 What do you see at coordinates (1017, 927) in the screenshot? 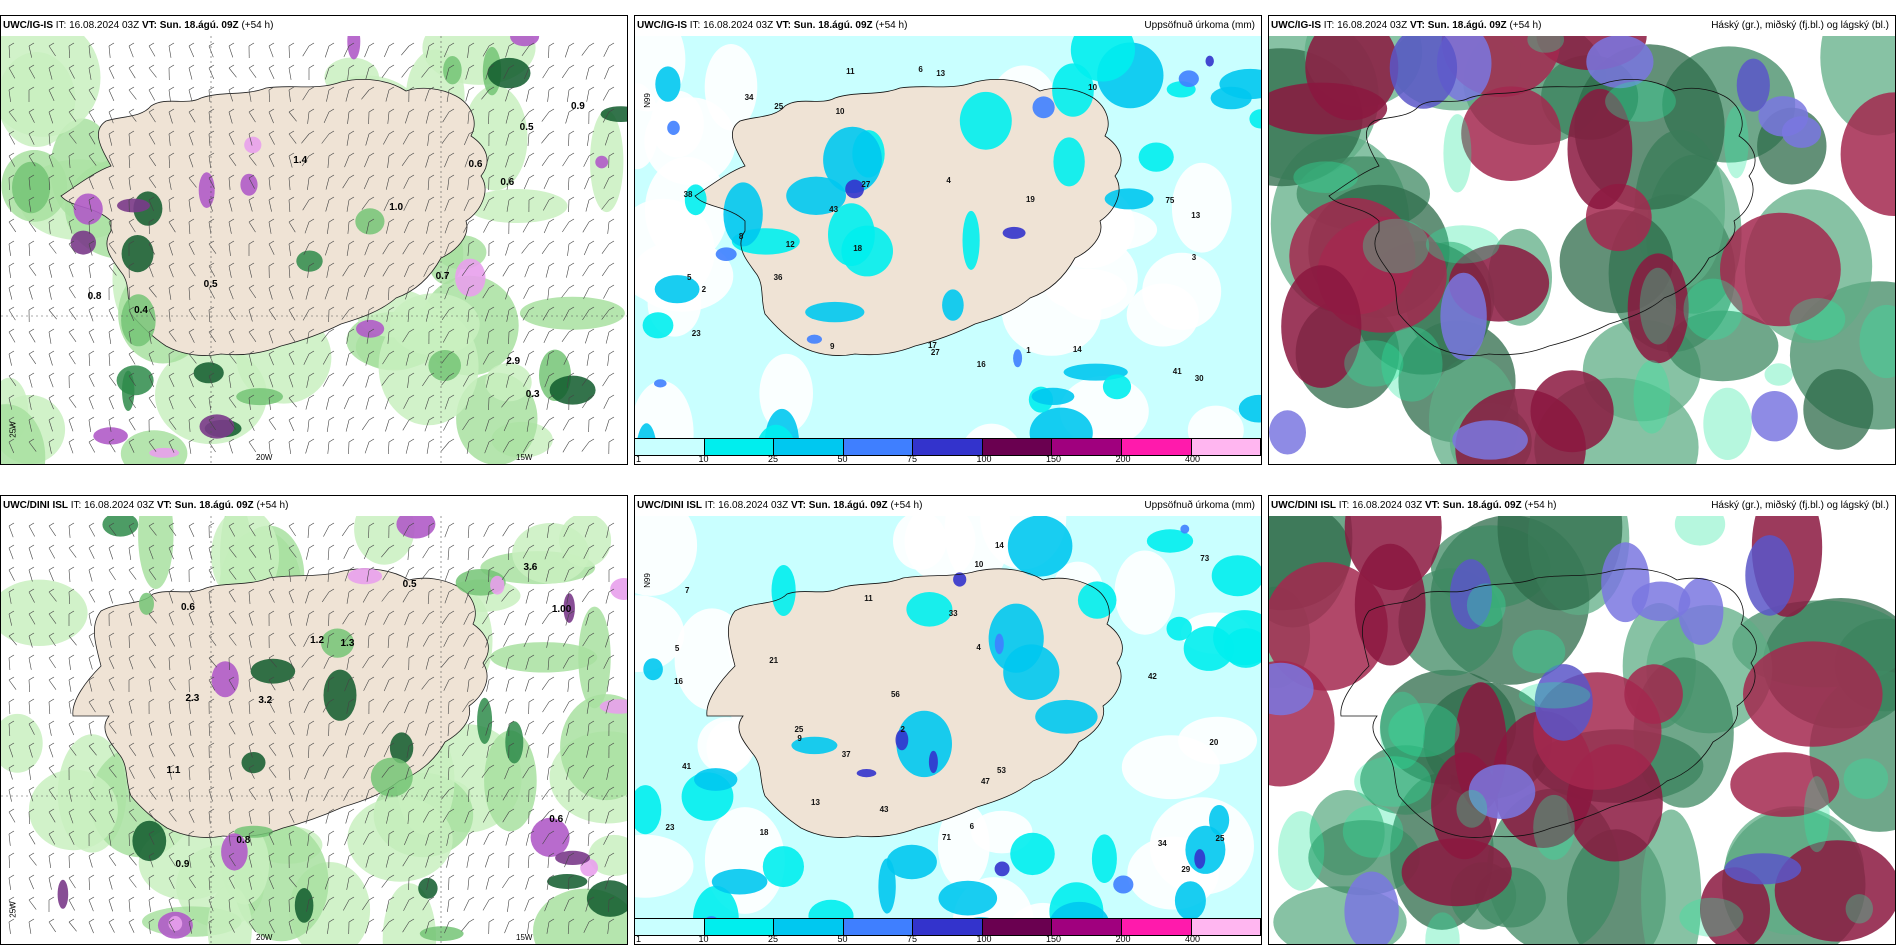
I see `legend-swatch` at bounding box center [1017, 927].